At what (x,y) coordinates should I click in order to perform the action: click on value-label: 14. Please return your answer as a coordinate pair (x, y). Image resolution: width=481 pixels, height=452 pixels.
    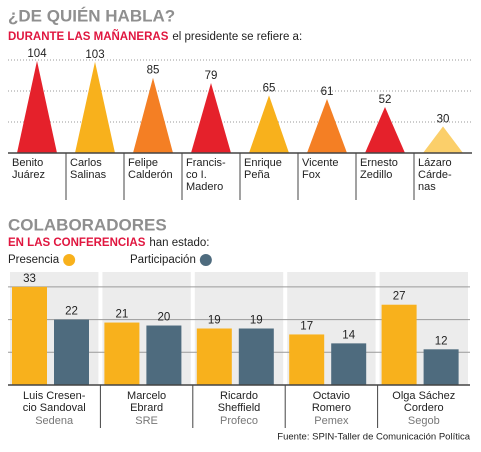
    Looking at the image, I should click on (348, 335).